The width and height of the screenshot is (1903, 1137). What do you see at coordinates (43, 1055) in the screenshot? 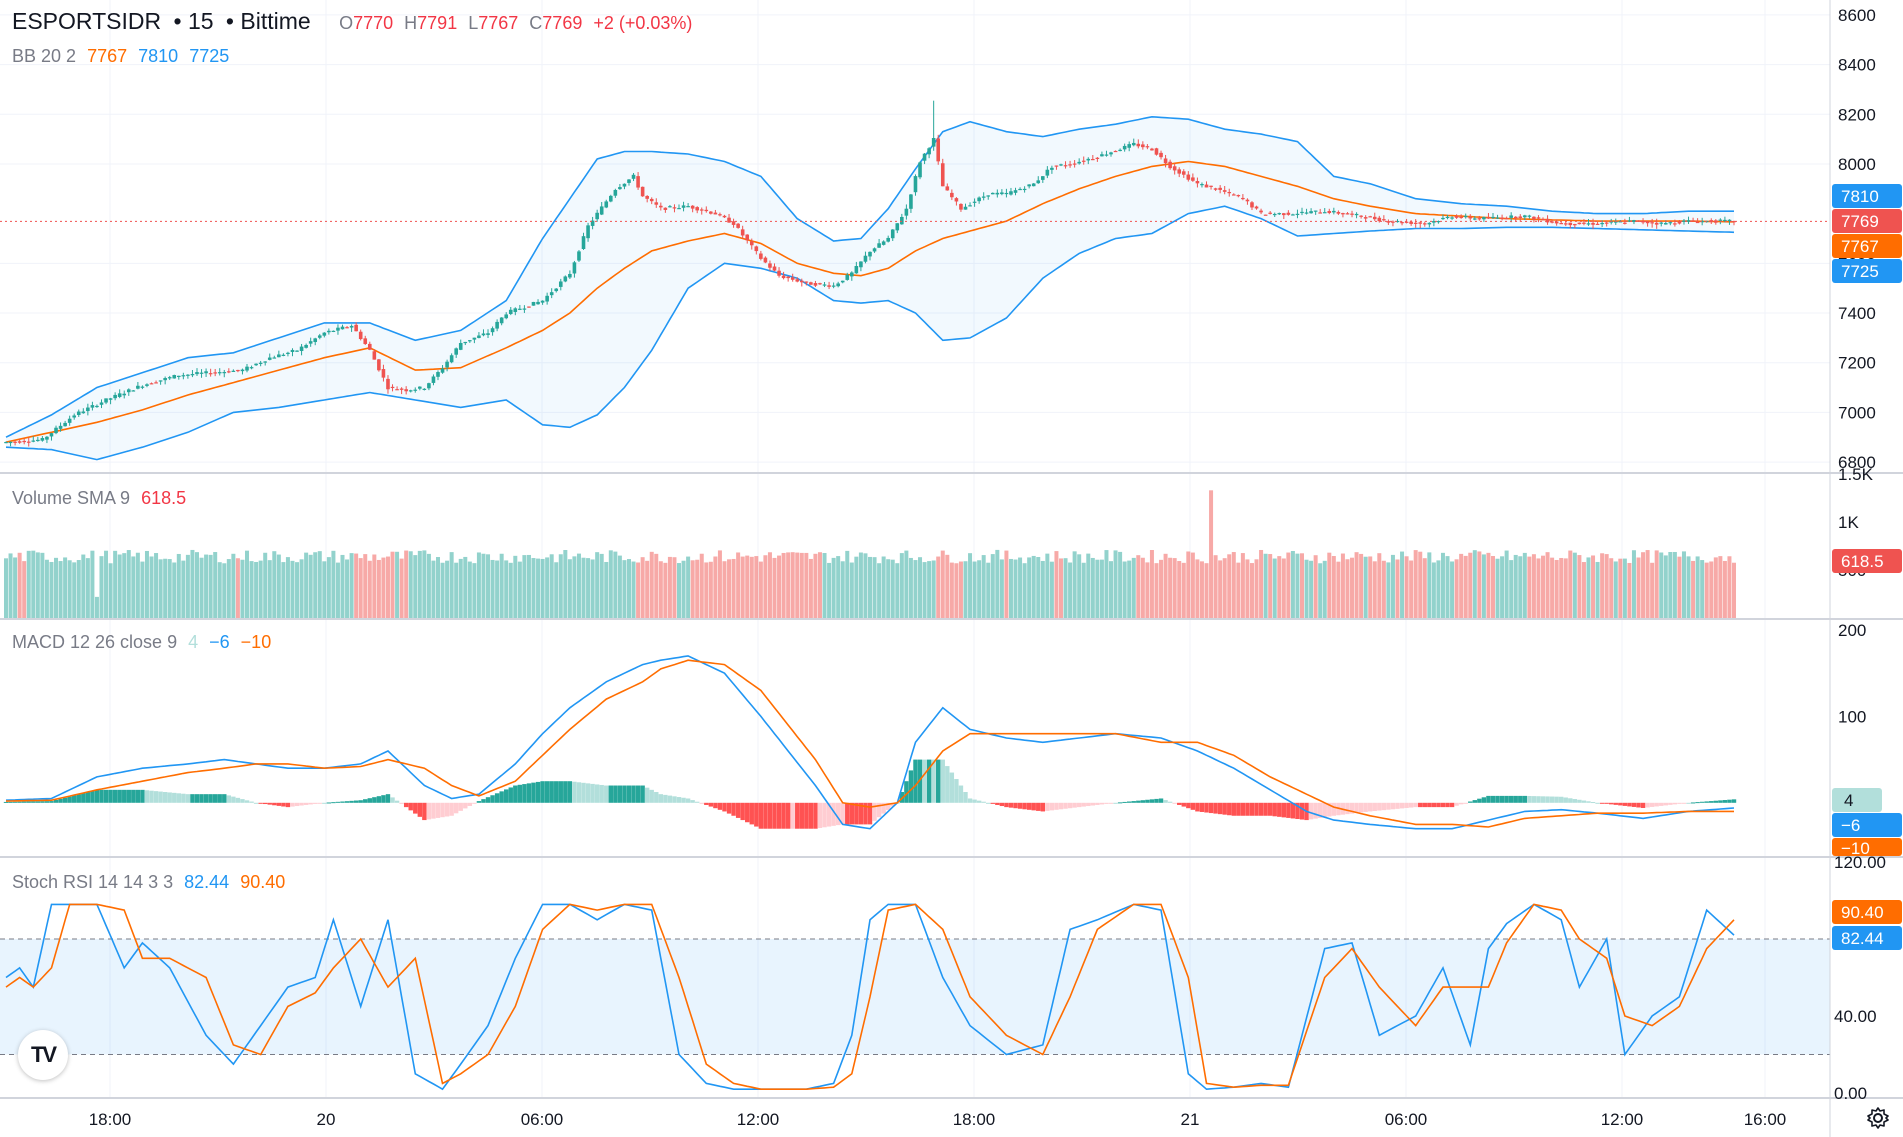
I see `tradingview-logo-icon: TV` at bounding box center [43, 1055].